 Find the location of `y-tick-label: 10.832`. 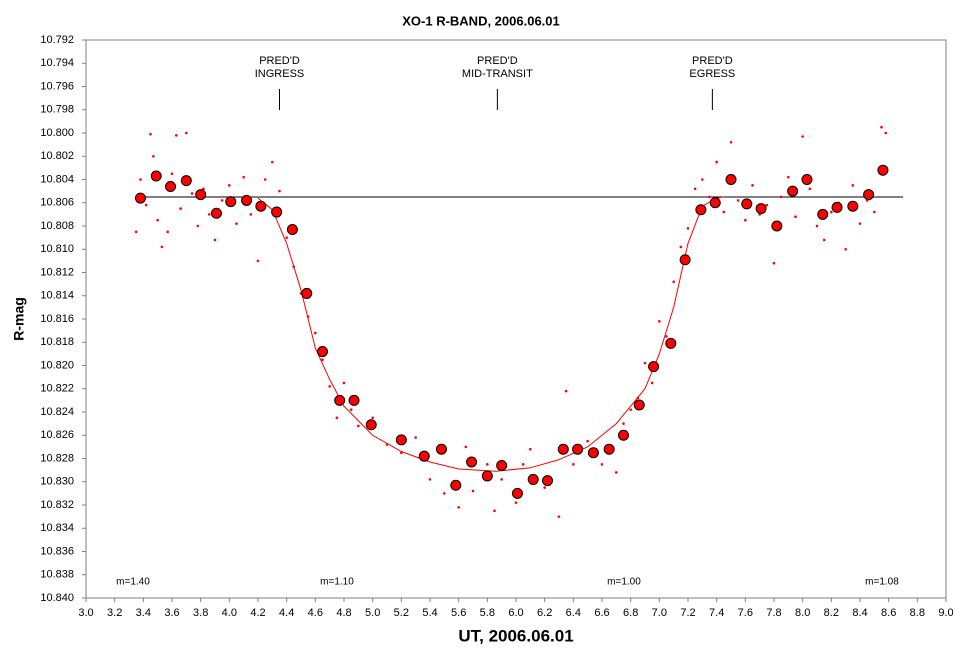

y-tick-label: 10.832 is located at coordinates (57, 505).